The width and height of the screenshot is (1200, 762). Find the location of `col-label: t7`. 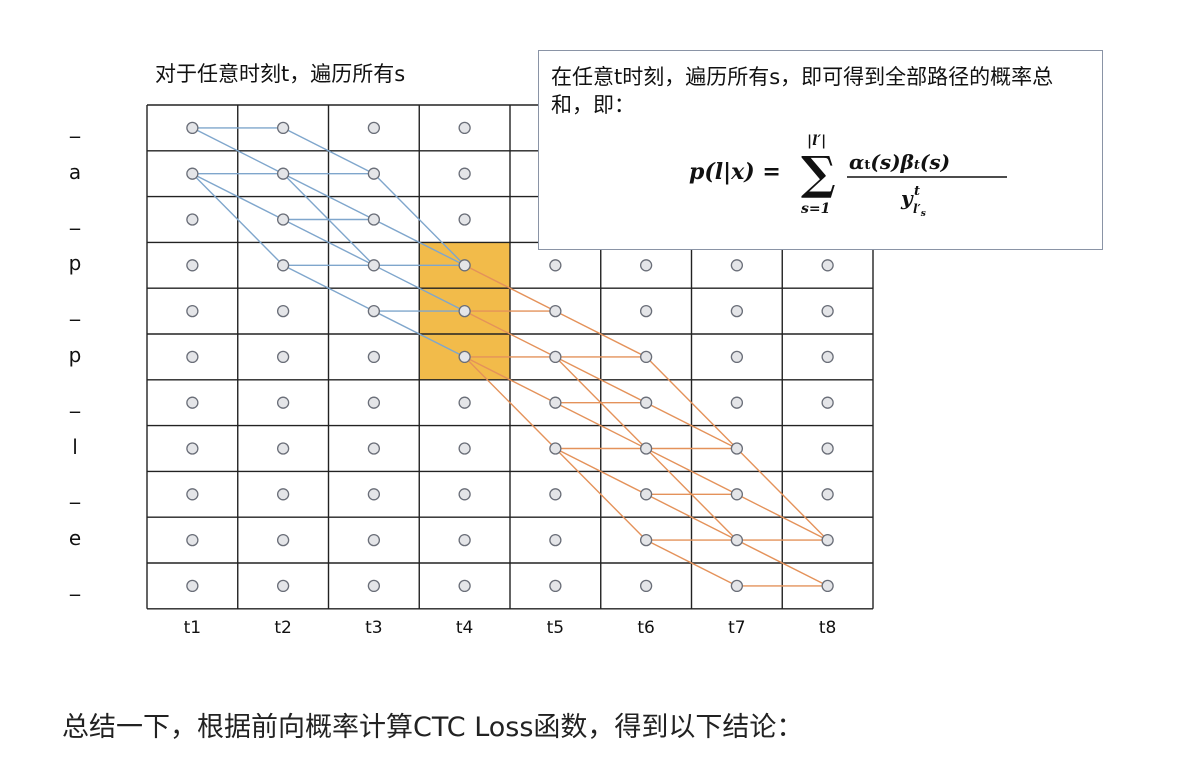

col-label: t7 is located at coordinates (737, 628).